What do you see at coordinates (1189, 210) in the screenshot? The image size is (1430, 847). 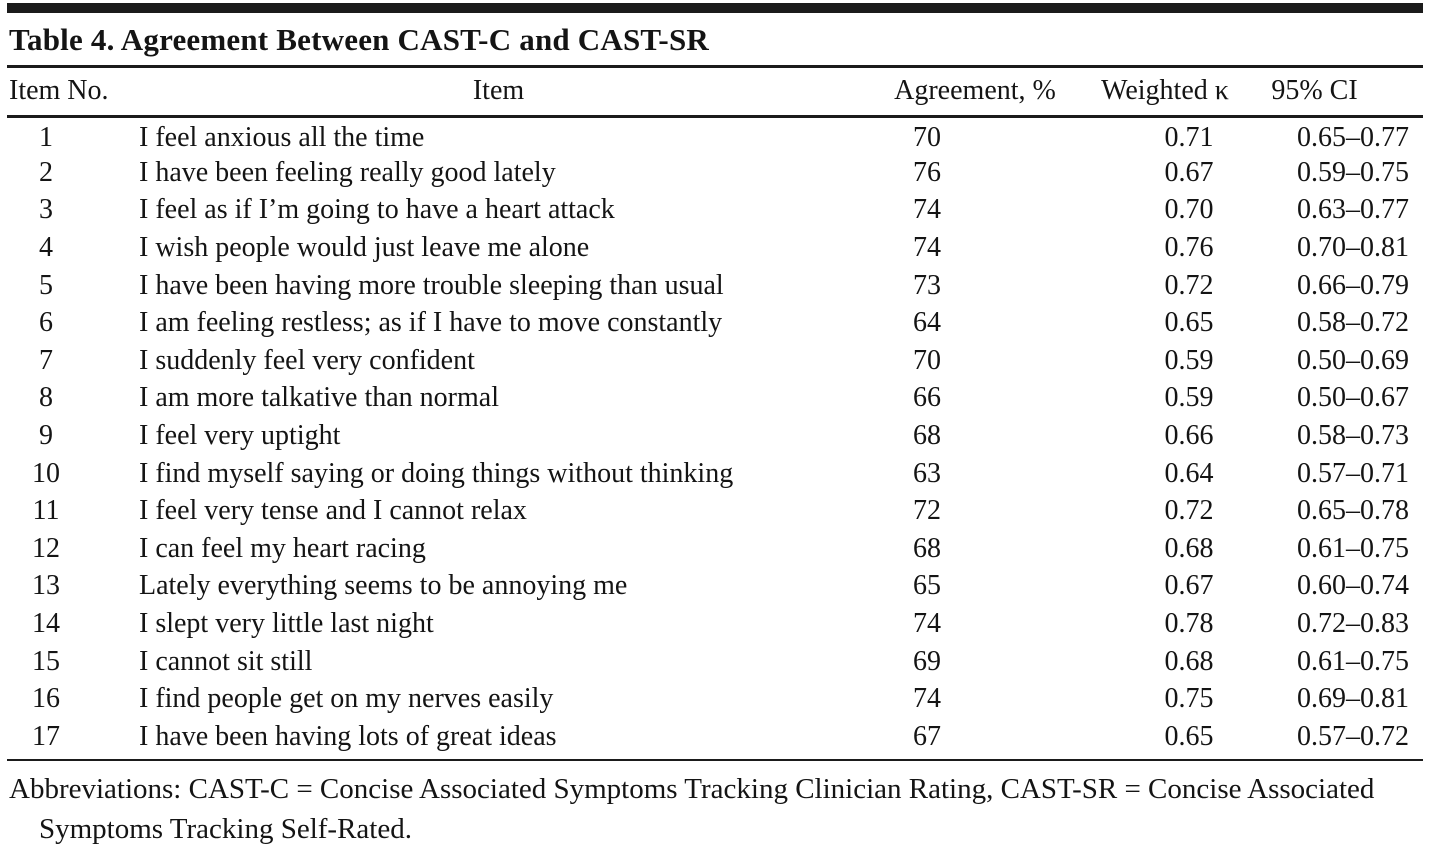 I see `kappa-cell: 0.70` at bounding box center [1189, 210].